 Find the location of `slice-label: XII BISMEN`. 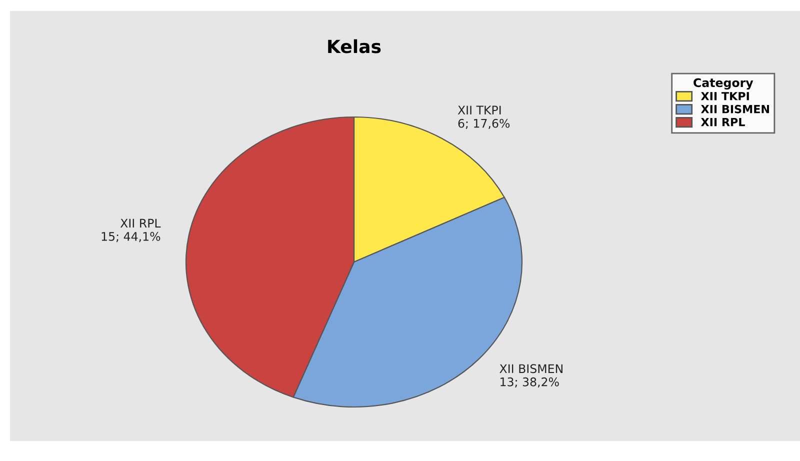

slice-label: XII BISMEN is located at coordinates (531, 369).